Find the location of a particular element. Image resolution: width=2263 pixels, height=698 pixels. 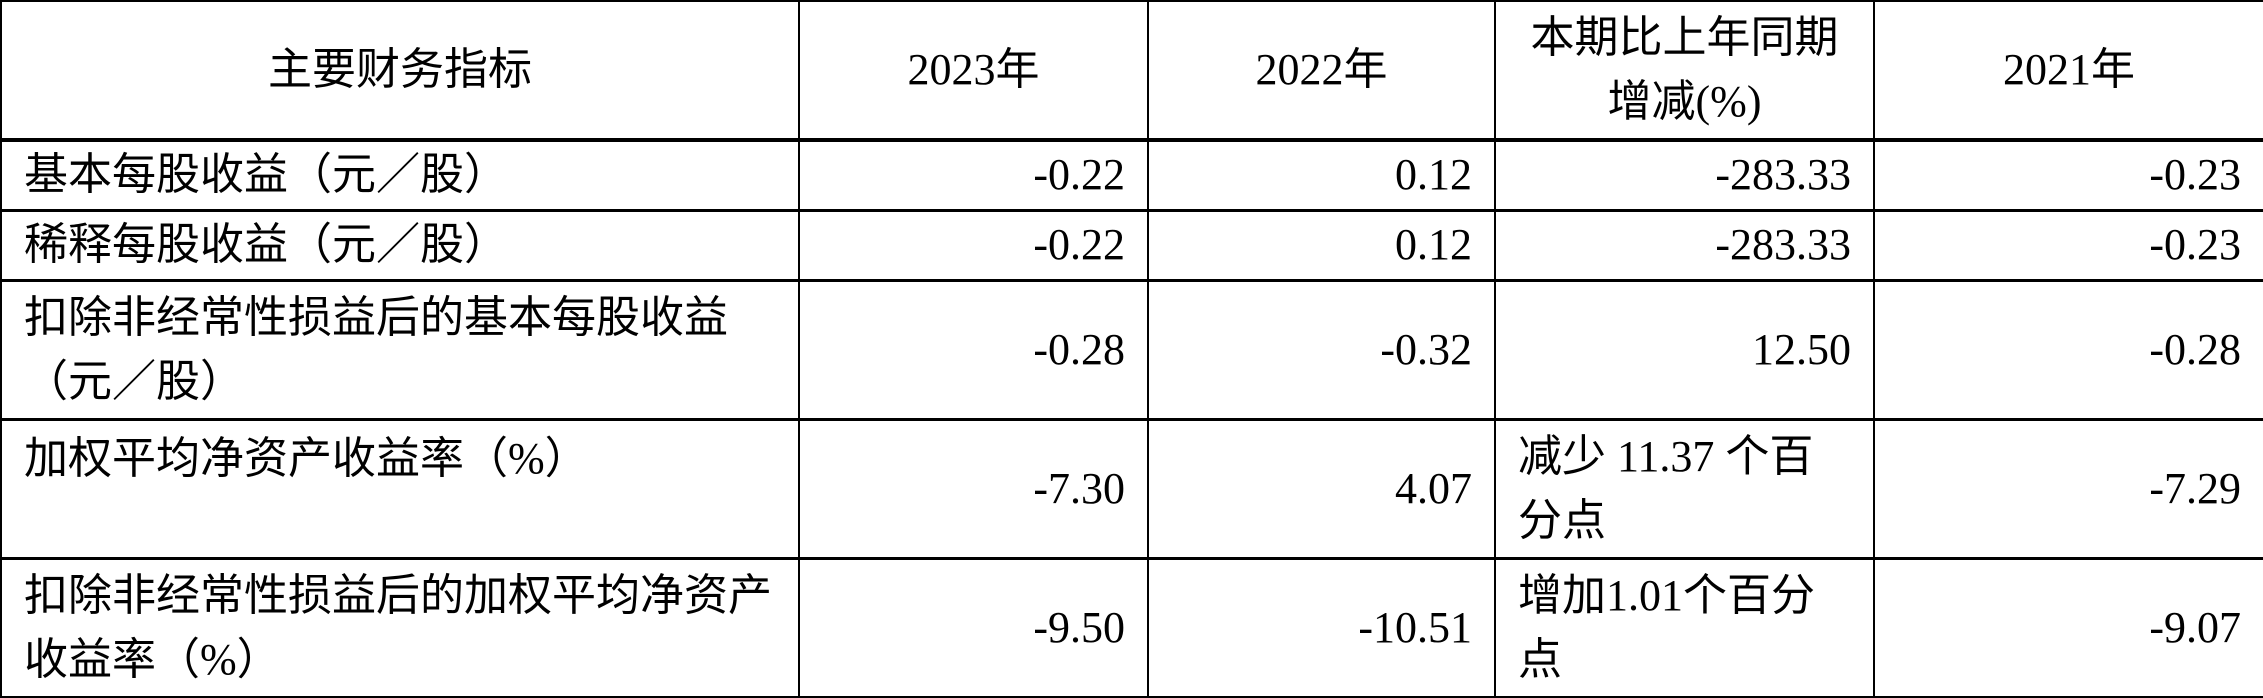

row-label: 扣除非经常性损益后的加权平均净资产收益率（%） is located at coordinates (400, 627).